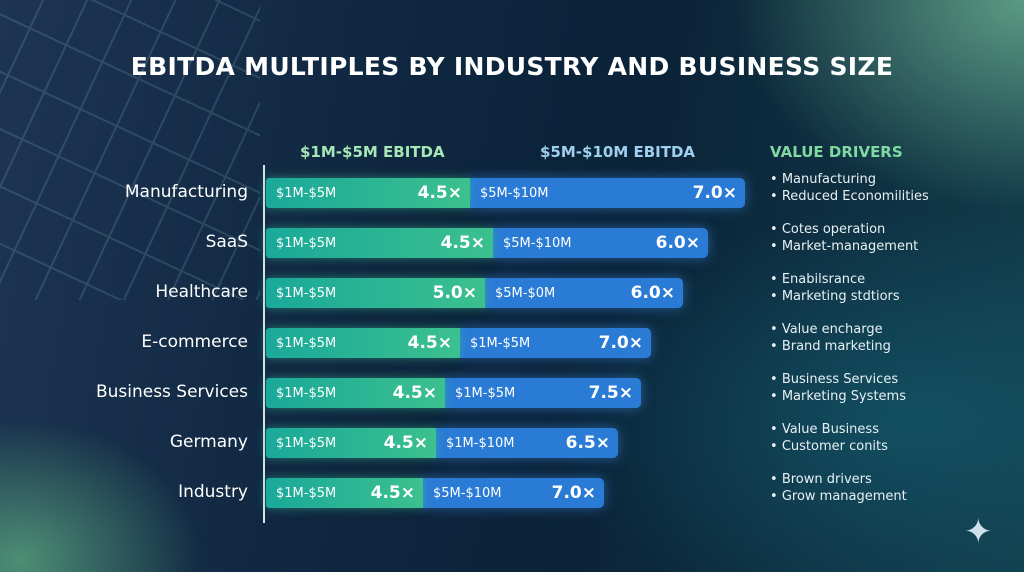 The height and width of the screenshot is (572, 1024). Describe the element at coordinates (818, 279) in the screenshot. I see `driver-item: • Enabilsrance` at that location.